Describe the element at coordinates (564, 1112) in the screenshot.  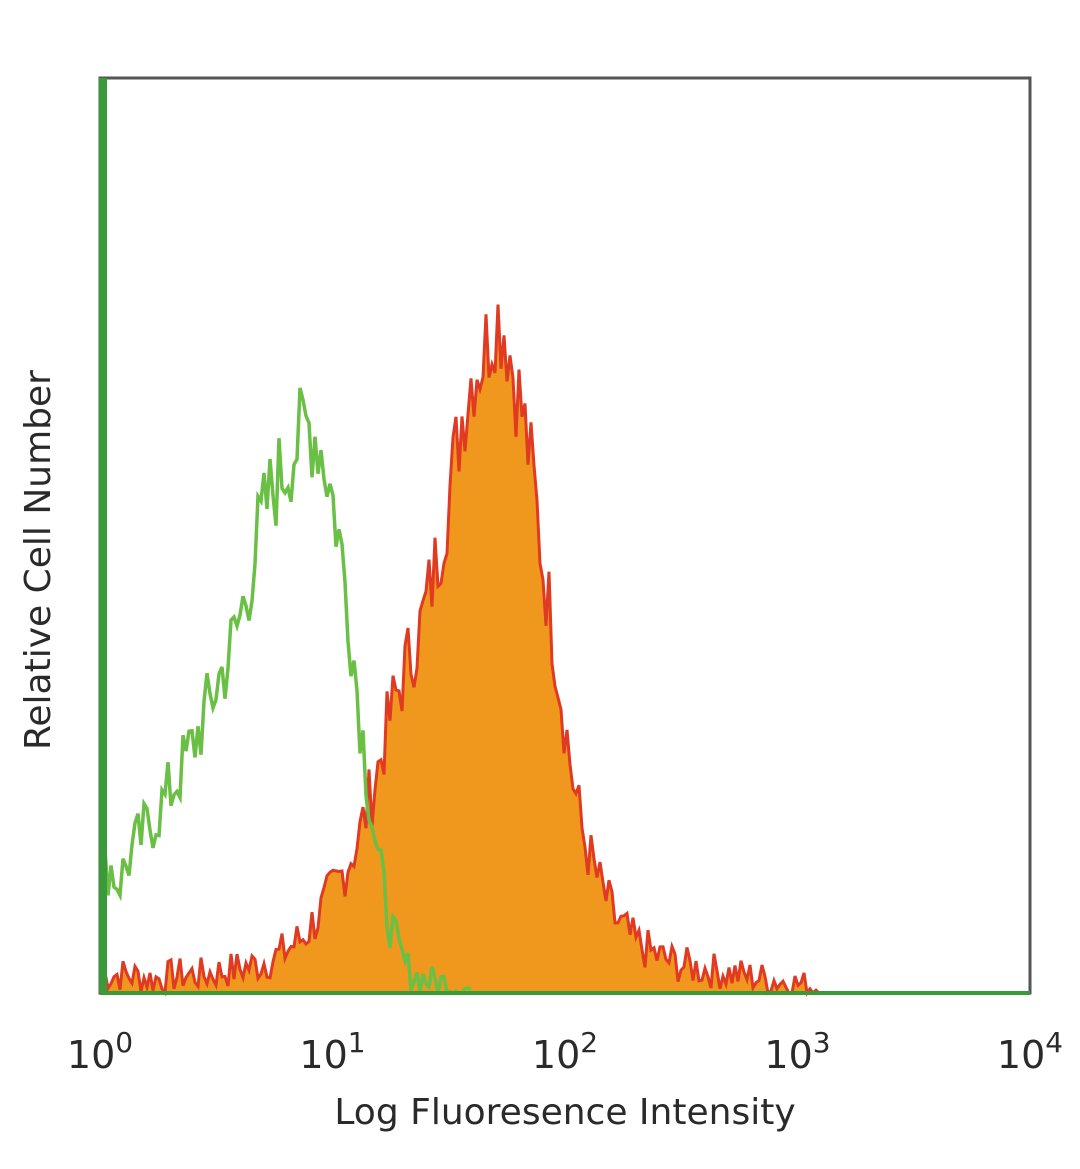
I see `x-axis-label: Log Fluoresence Intensity` at that location.